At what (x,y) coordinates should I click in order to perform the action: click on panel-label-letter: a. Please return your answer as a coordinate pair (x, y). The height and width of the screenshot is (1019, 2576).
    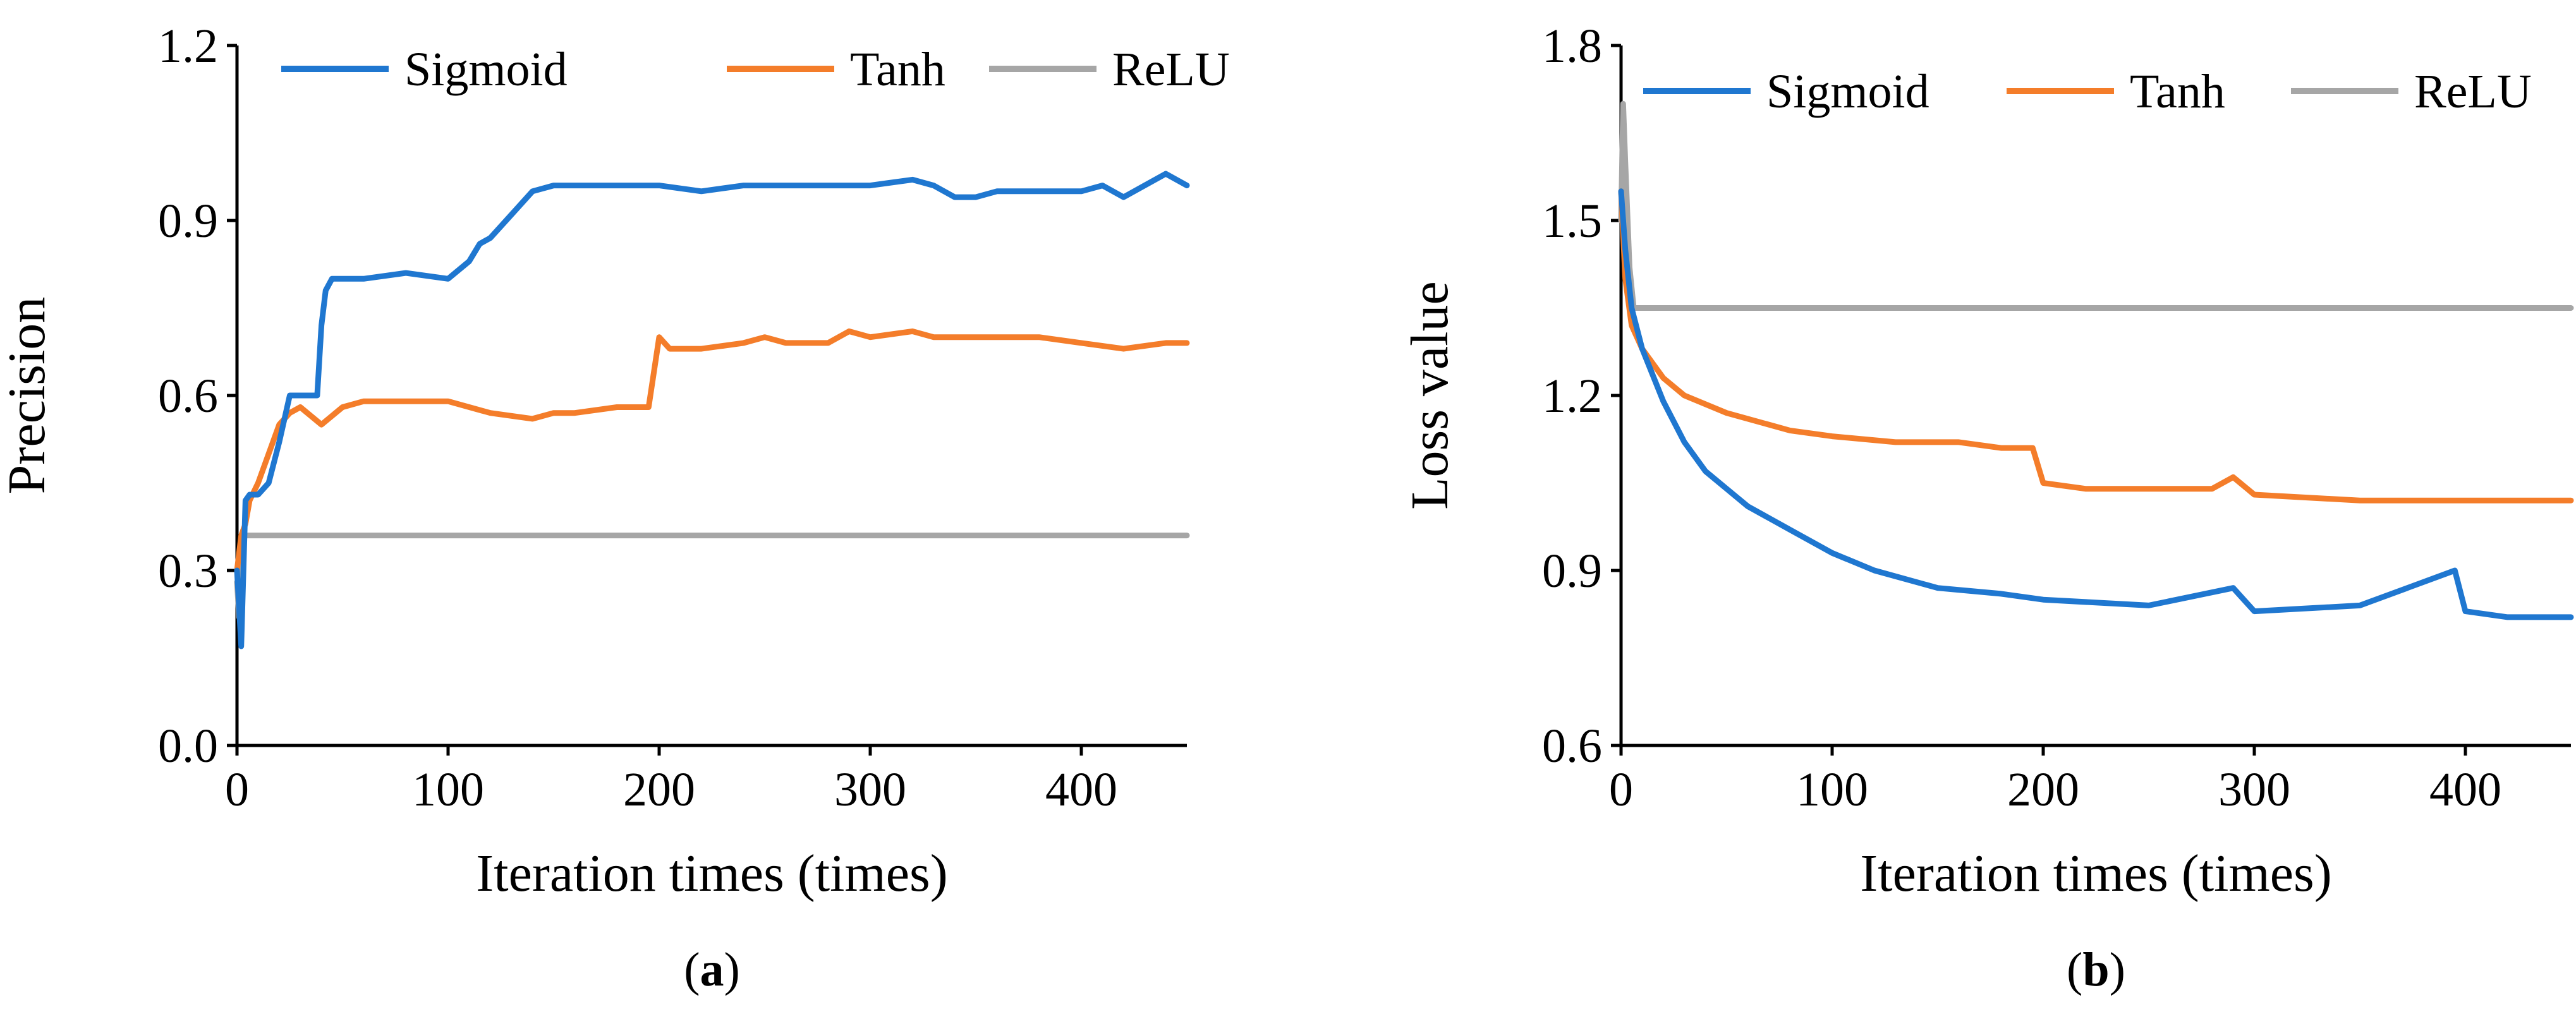
    Looking at the image, I should click on (712, 970).